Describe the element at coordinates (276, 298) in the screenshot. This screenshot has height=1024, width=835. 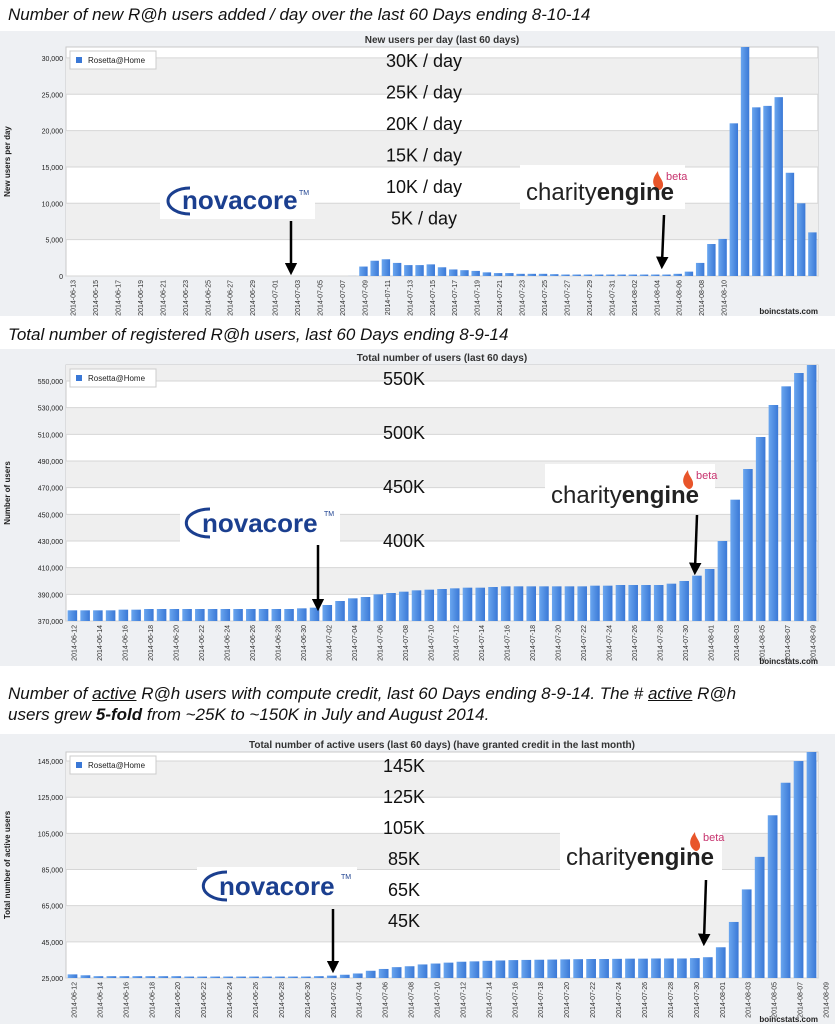
I see `x-tick-label: 2014-07-01` at that location.